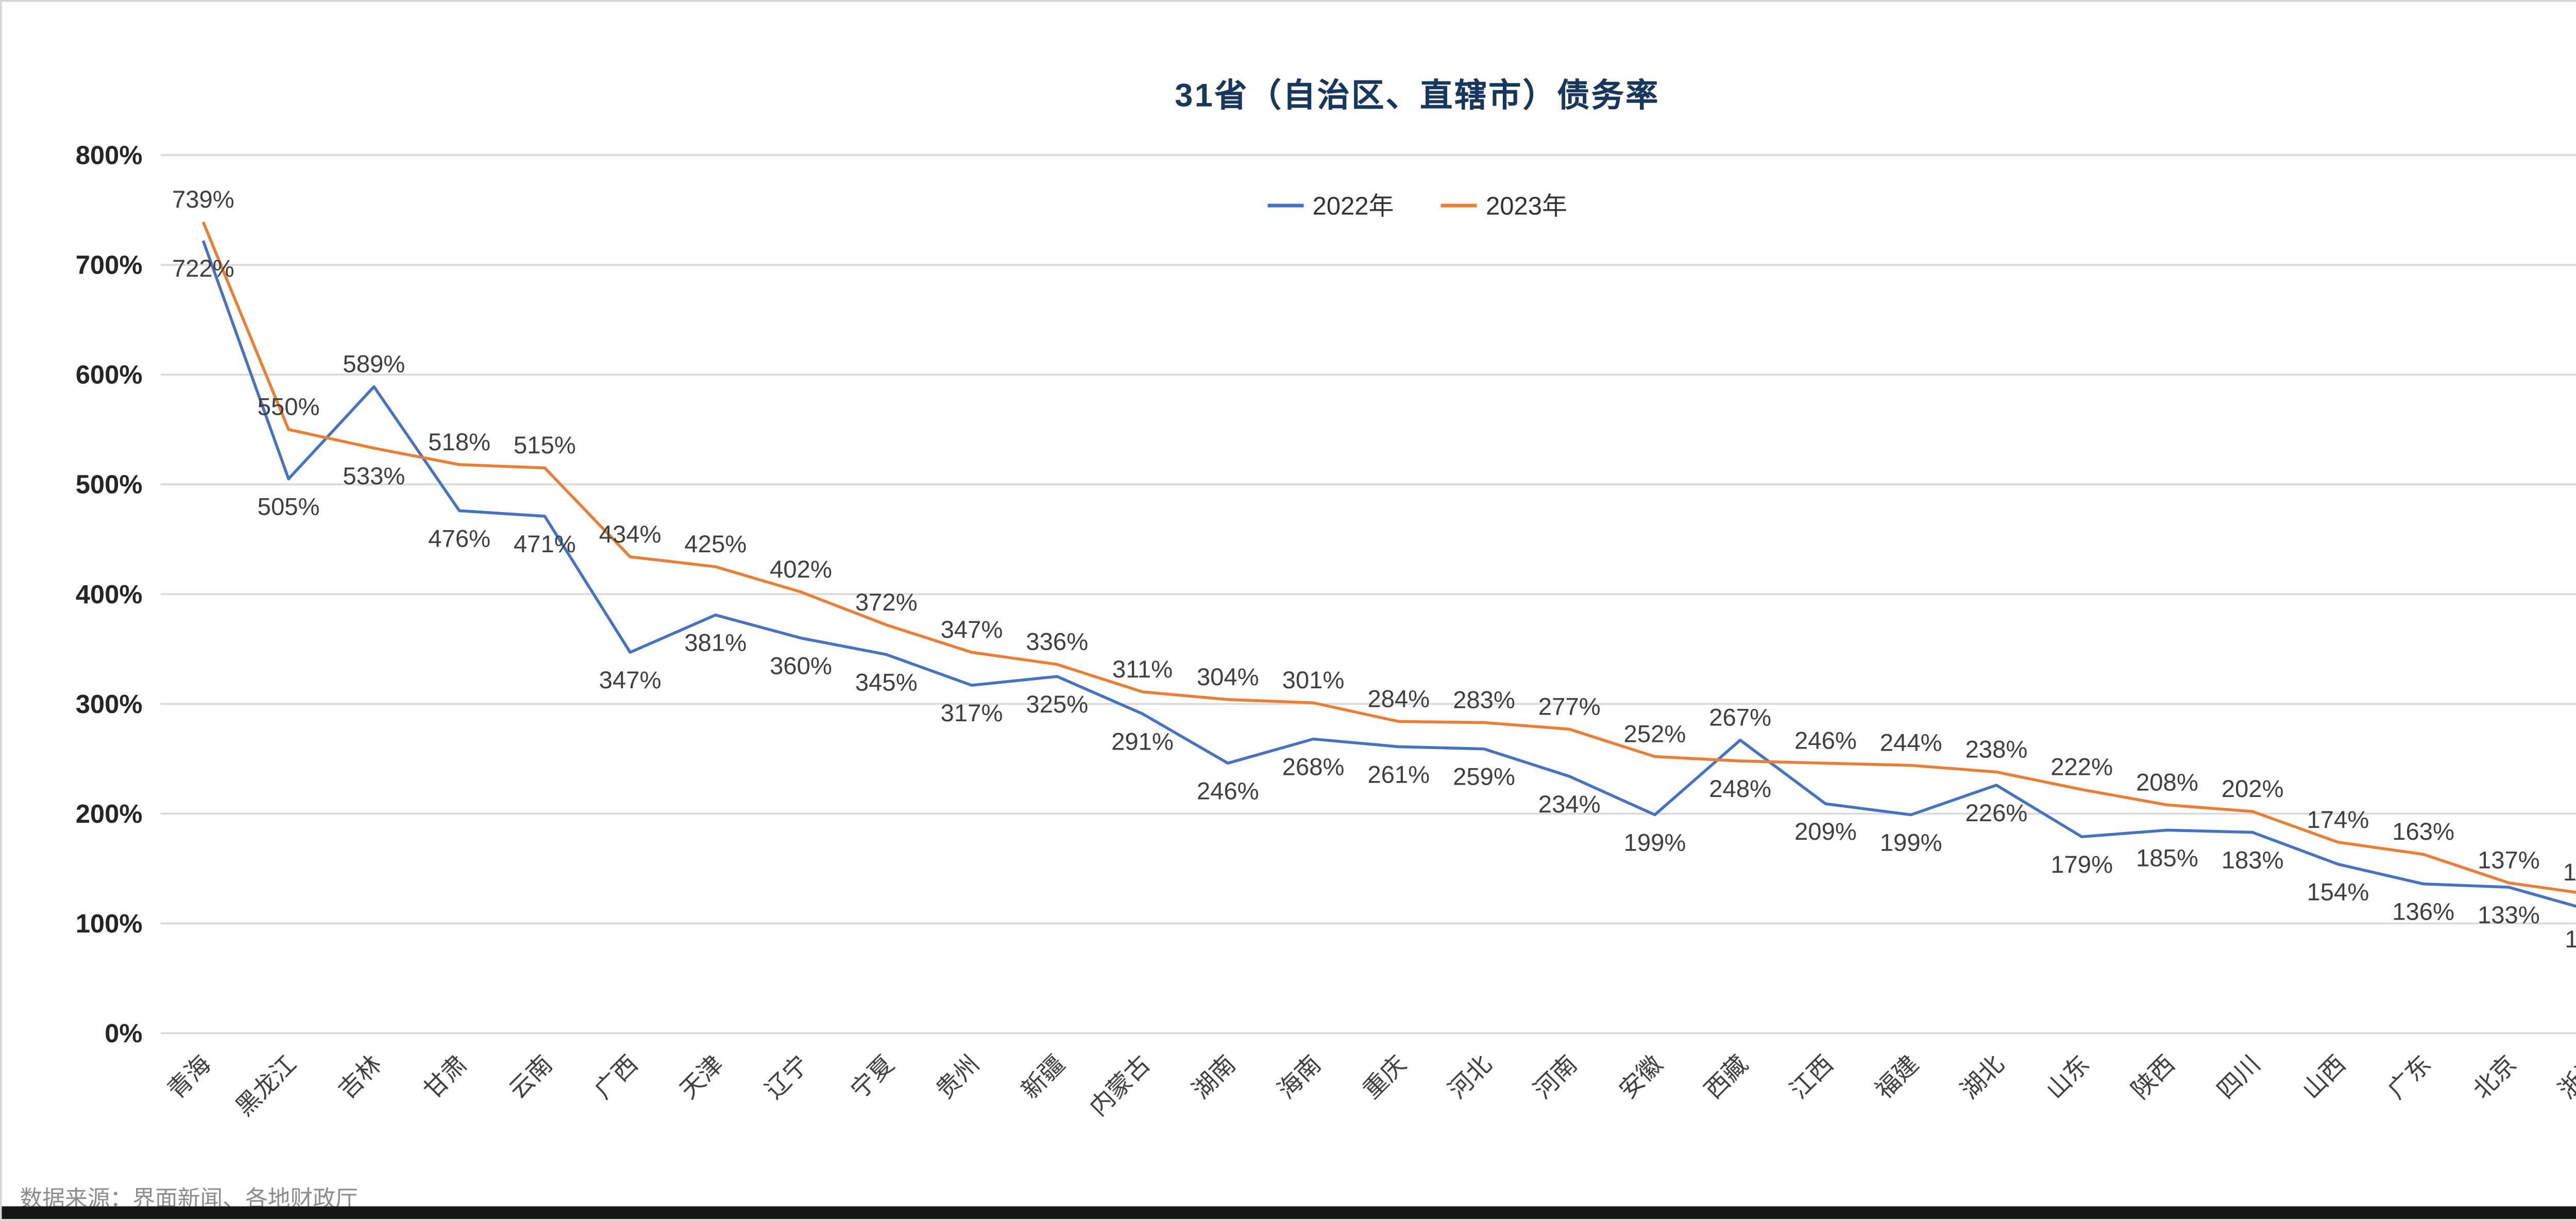 This screenshot has height=1221, width=2576. I want to click on chart-legend: 2022年 2023年, so click(1289, 206).